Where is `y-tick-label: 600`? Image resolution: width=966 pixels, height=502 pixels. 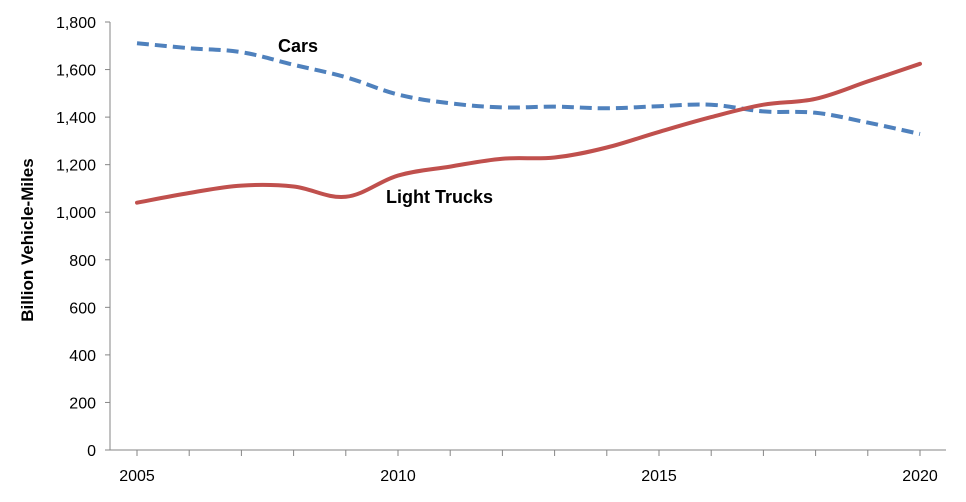 y-tick-label: 600 is located at coordinates (82, 308).